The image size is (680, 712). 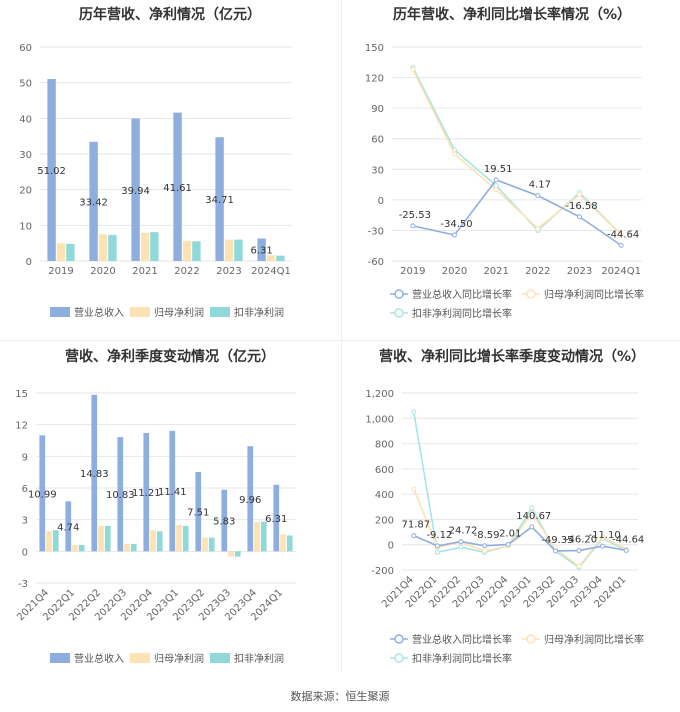 I want to click on y-tick-label: 20, so click(x=25, y=191).